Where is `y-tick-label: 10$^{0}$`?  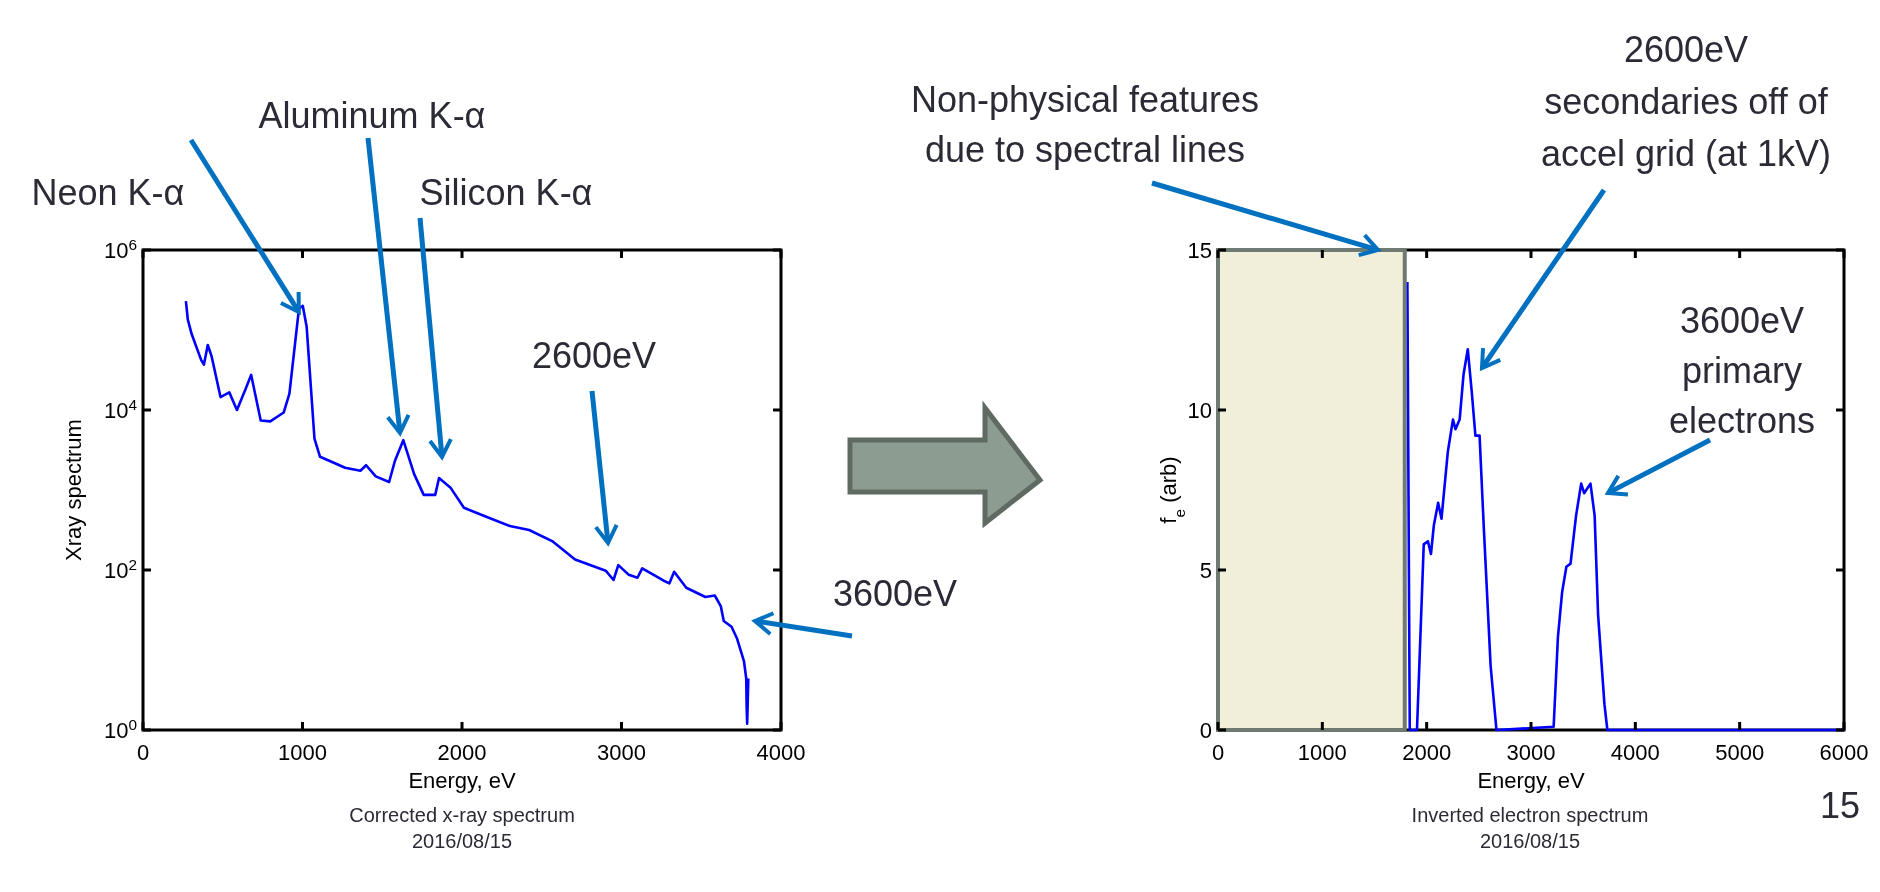
y-tick-label: 10$^{0}$ is located at coordinates (120, 729).